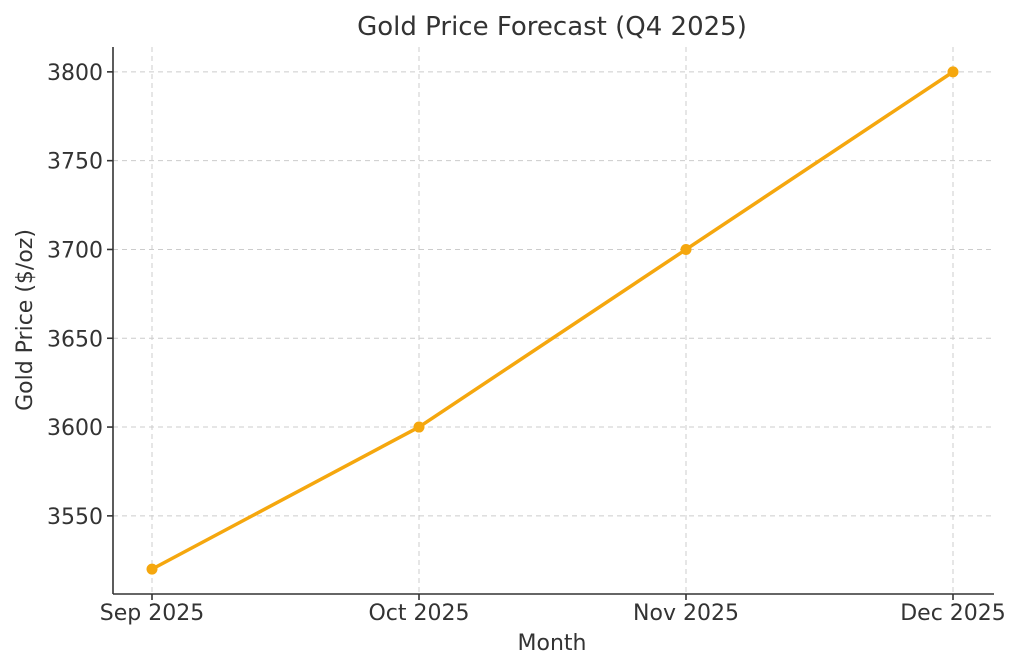  Describe the element at coordinates (75, 339) in the screenshot. I see `y-tick-label: 3650` at that location.